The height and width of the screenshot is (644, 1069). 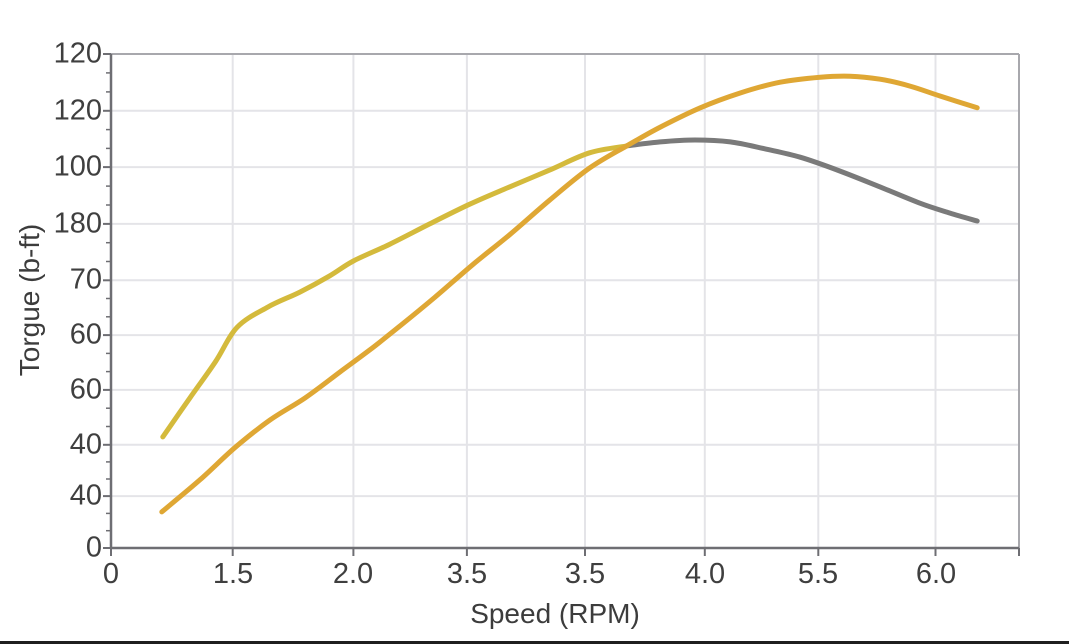 I want to click on x-tick-label: 5.5, so click(x=818, y=574).